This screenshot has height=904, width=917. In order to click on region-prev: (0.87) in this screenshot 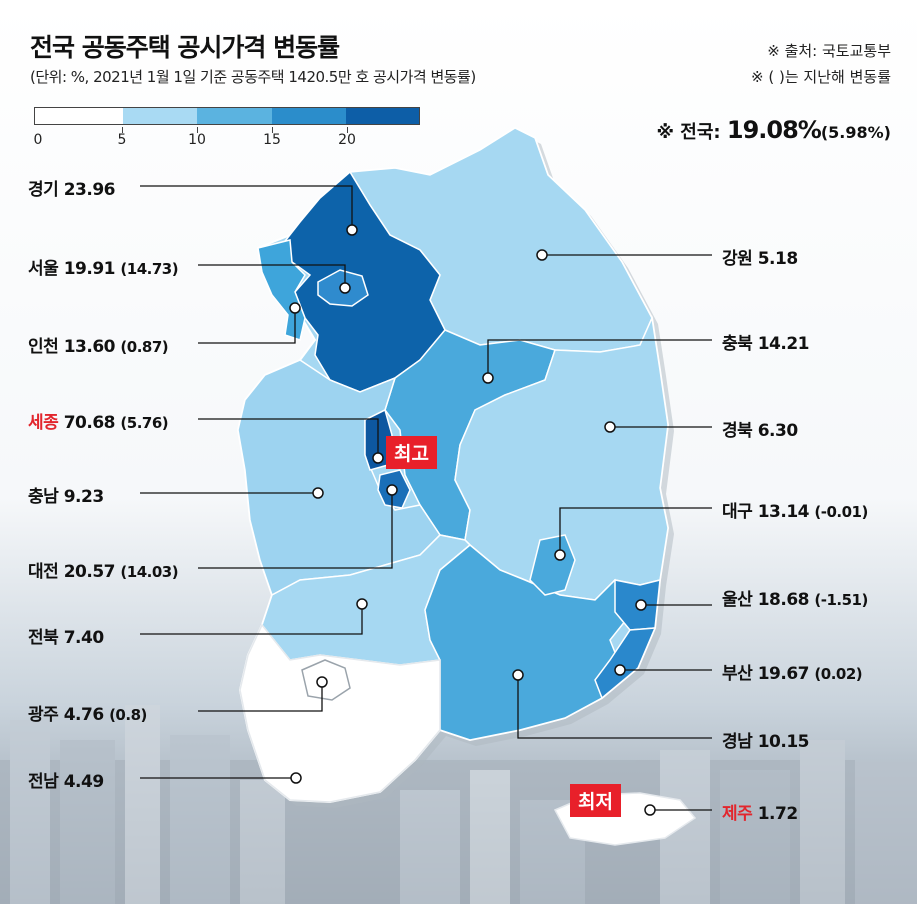, I will do `click(144, 347)`.